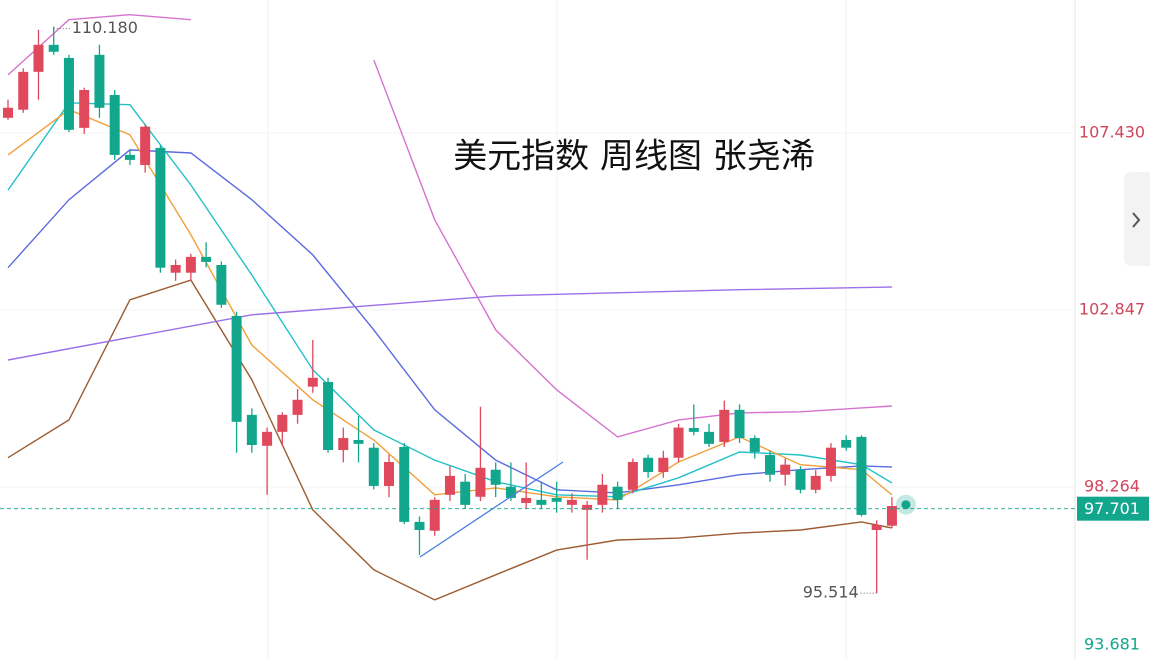 This screenshot has height=659, width=1150. I want to click on last-price-dot, so click(906, 505).